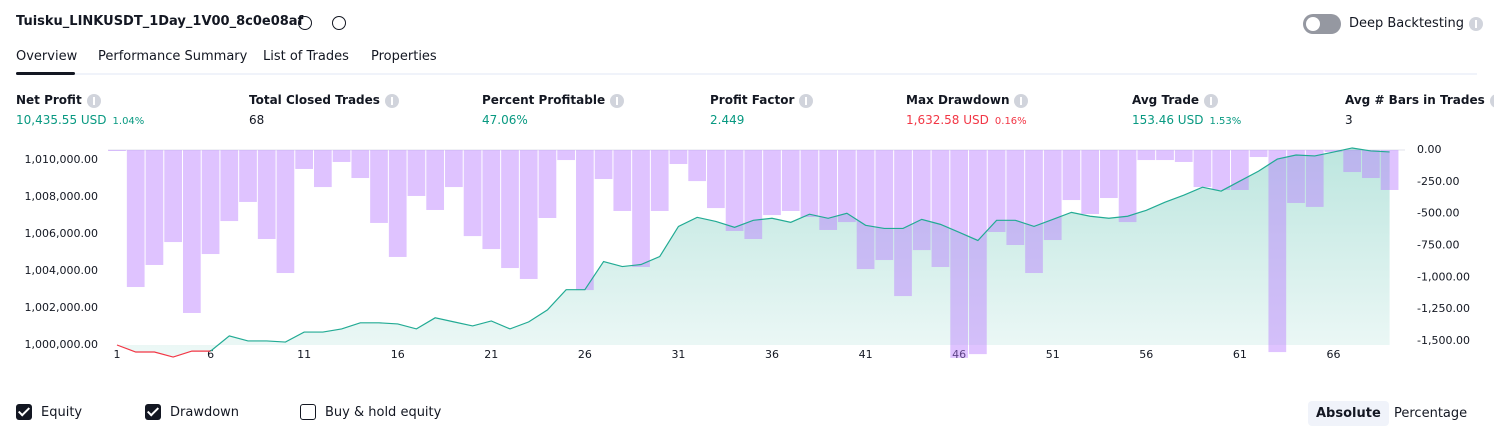  Describe the element at coordinates (45, 73) in the screenshot. I see `active-tab-indicator` at that location.